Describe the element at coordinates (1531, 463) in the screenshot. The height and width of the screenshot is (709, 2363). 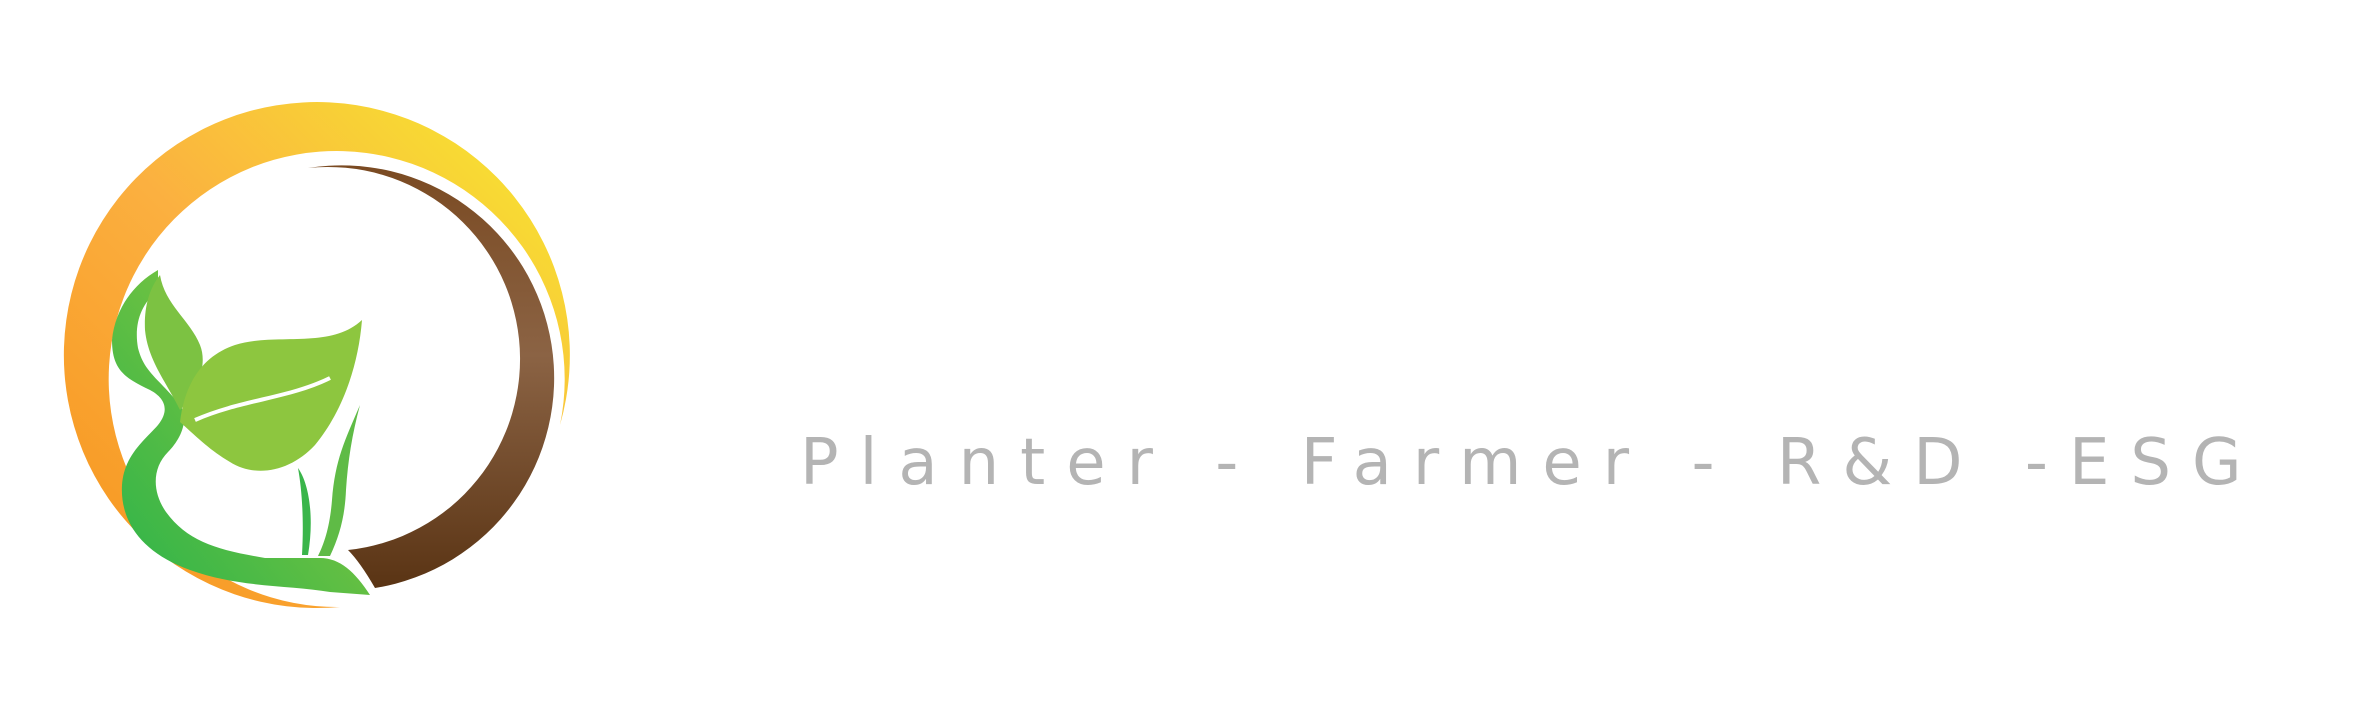
I see `tagline: Planter - Farmer - R&D -ESG` at that location.